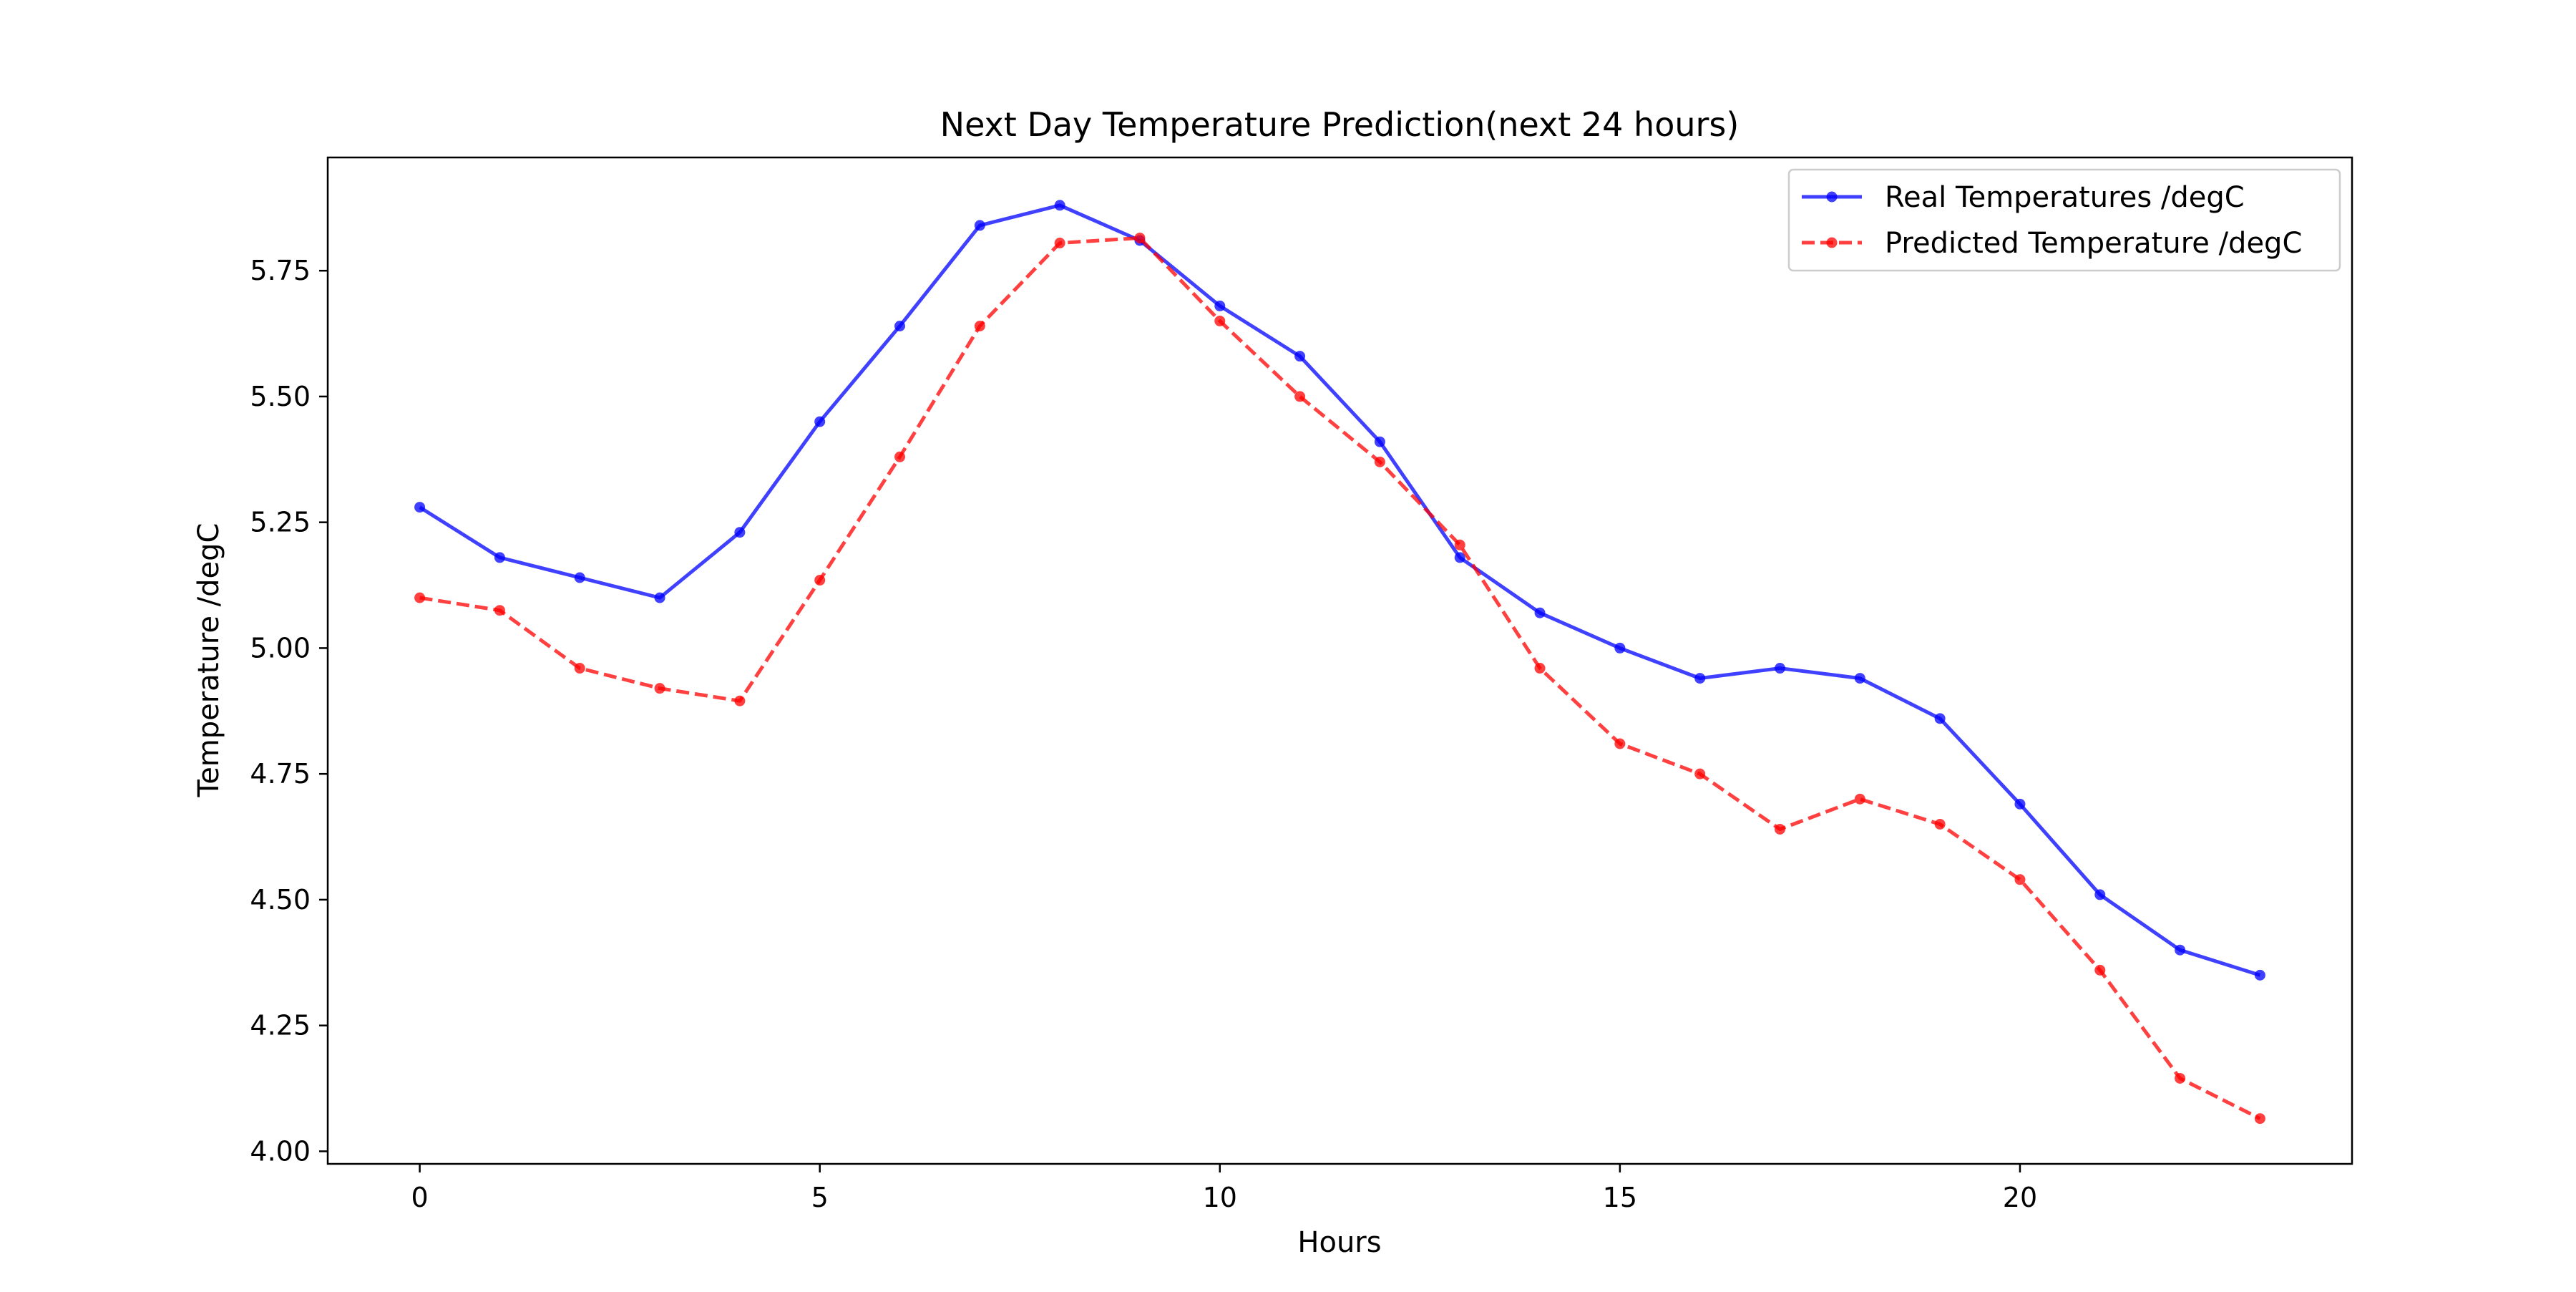 The height and width of the screenshot is (1292, 2576). Describe the element at coordinates (280, 270) in the screenshot. I see `y-tick-label: 5.75` at that location.